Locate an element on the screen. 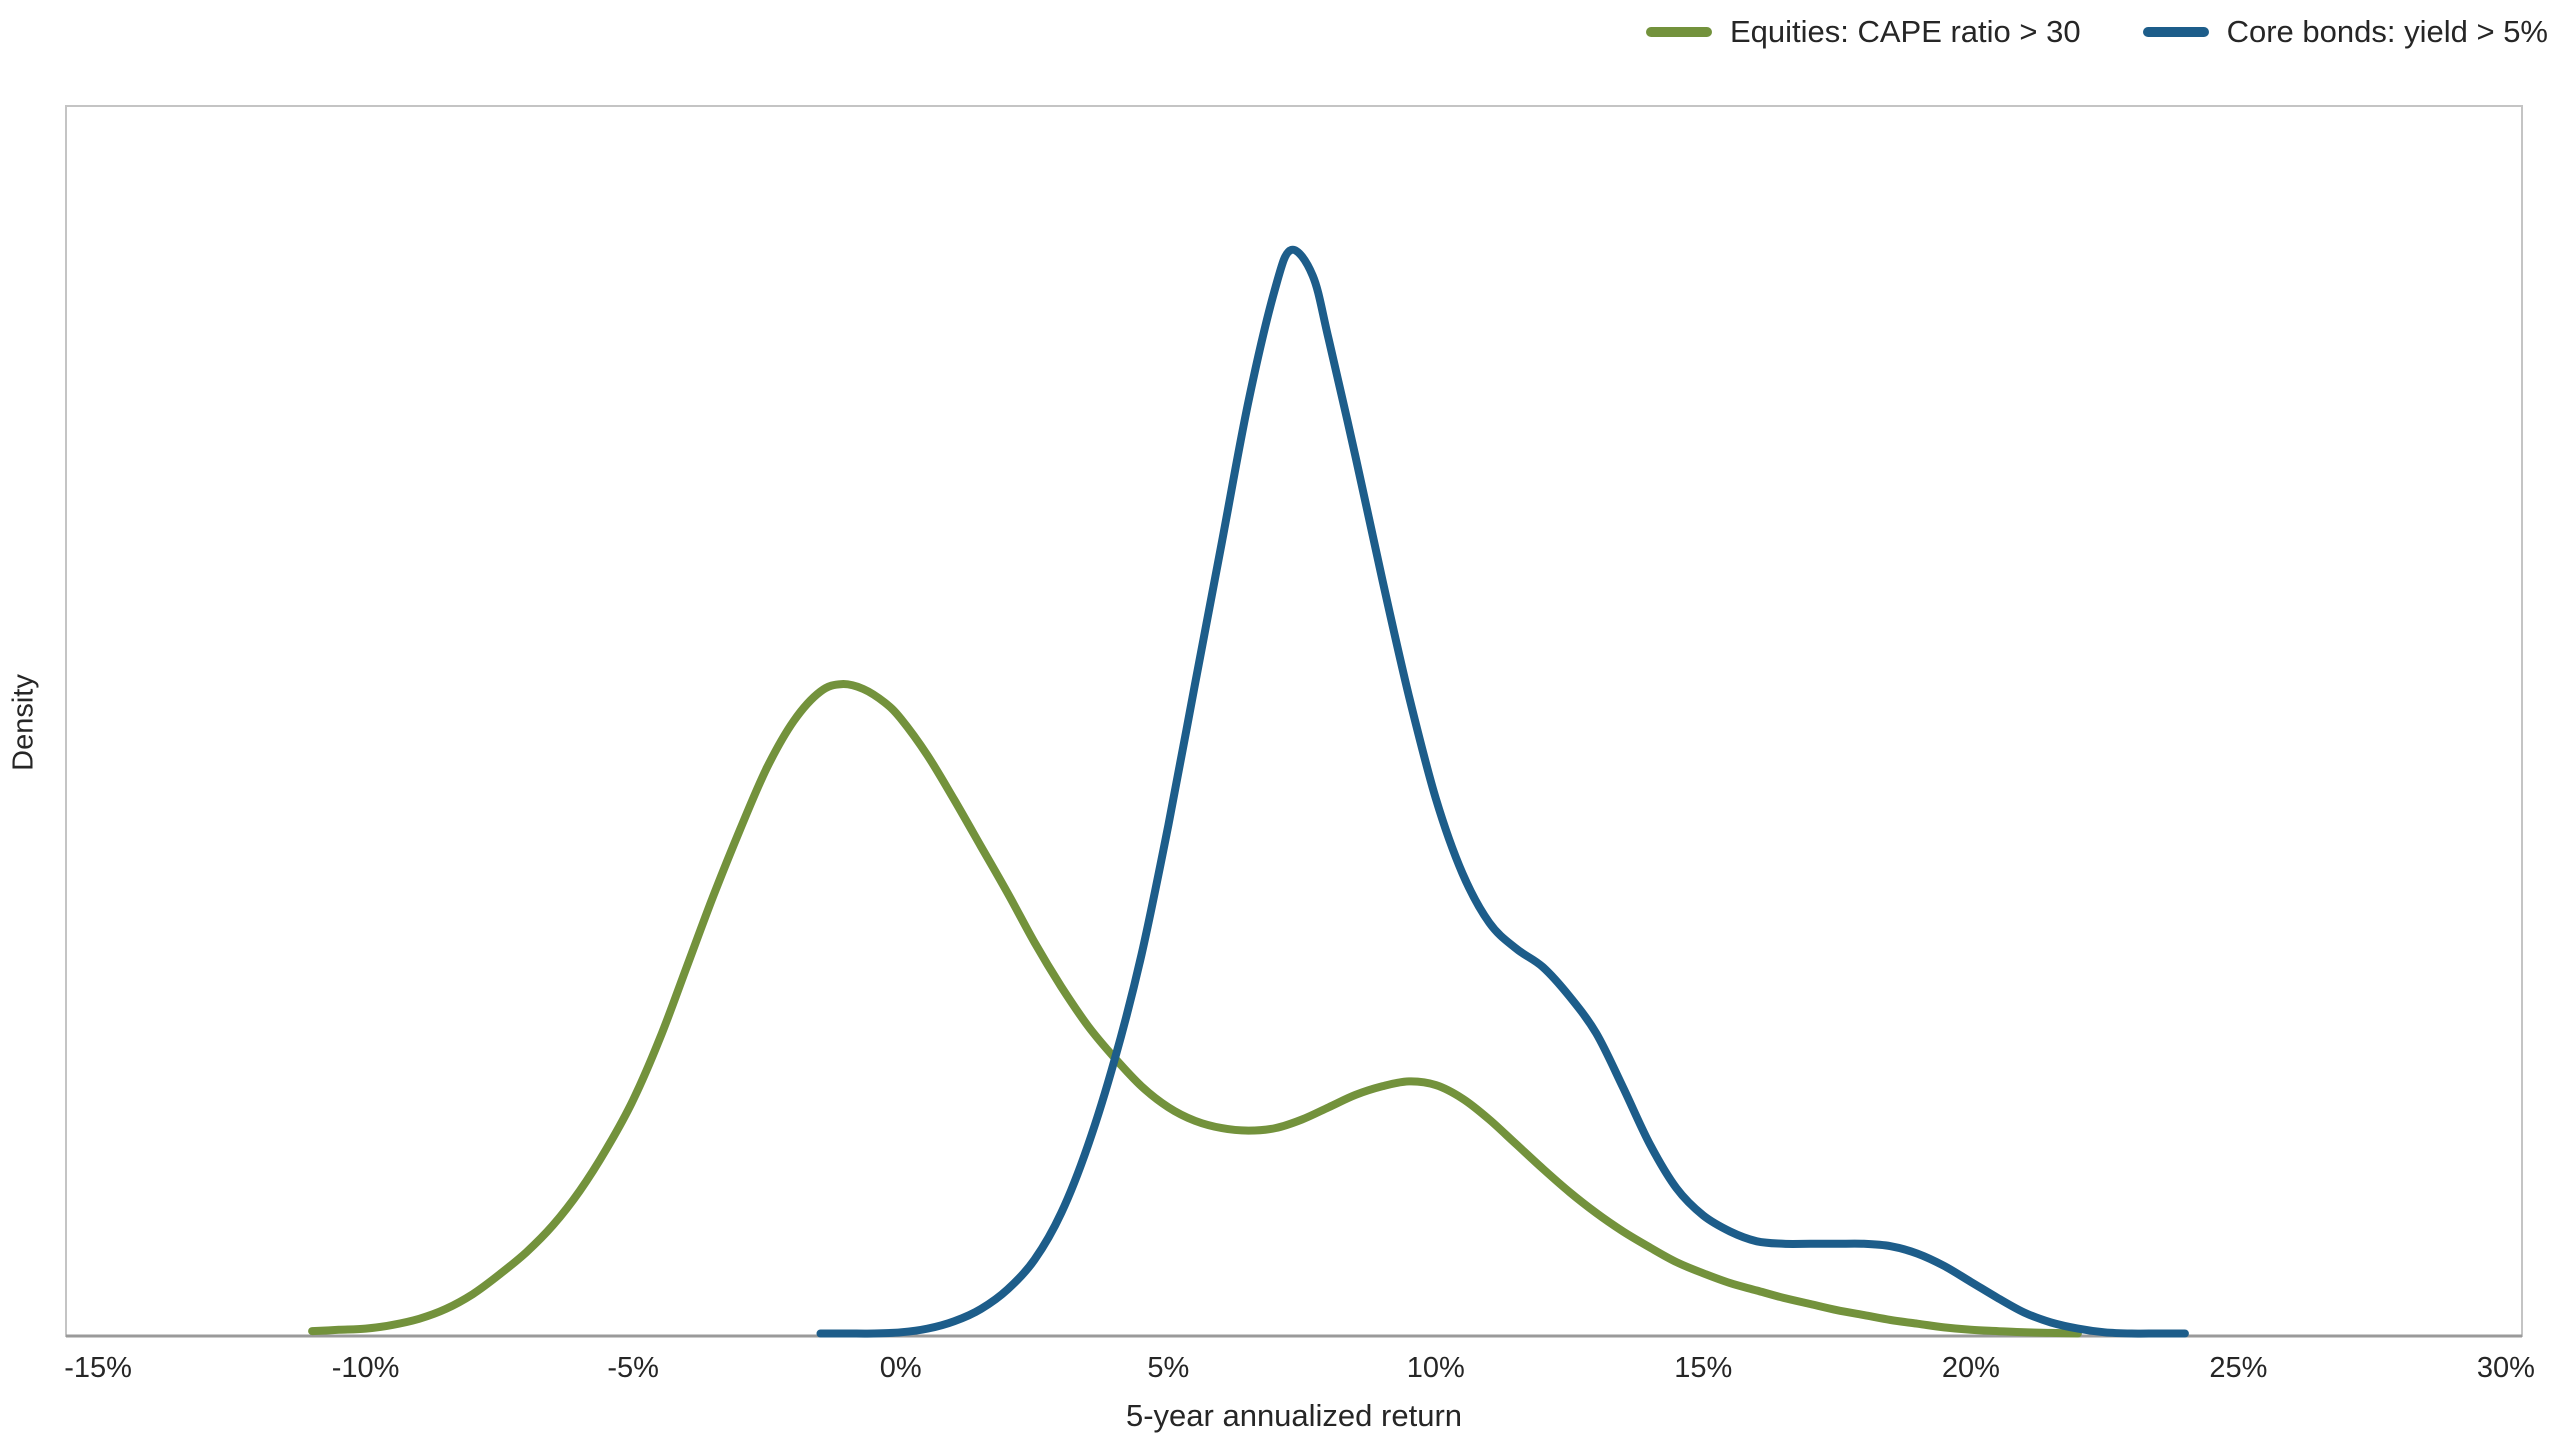 This screenshot has height=1440, width=2560. x-tick-label: -5% is located at coordinates (633, 1368).